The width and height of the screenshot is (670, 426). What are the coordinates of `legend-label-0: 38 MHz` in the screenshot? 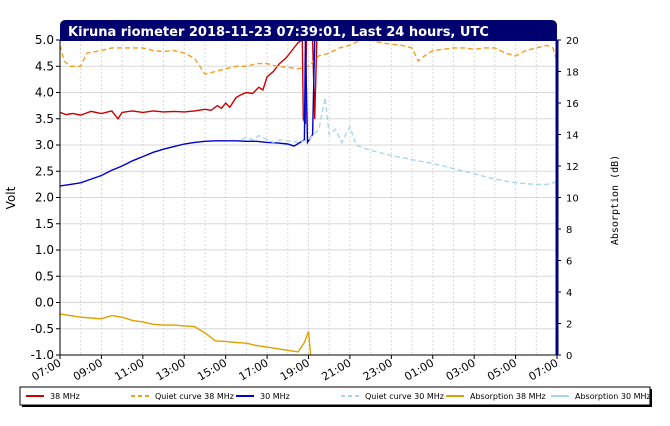 It's located at (65, 396).